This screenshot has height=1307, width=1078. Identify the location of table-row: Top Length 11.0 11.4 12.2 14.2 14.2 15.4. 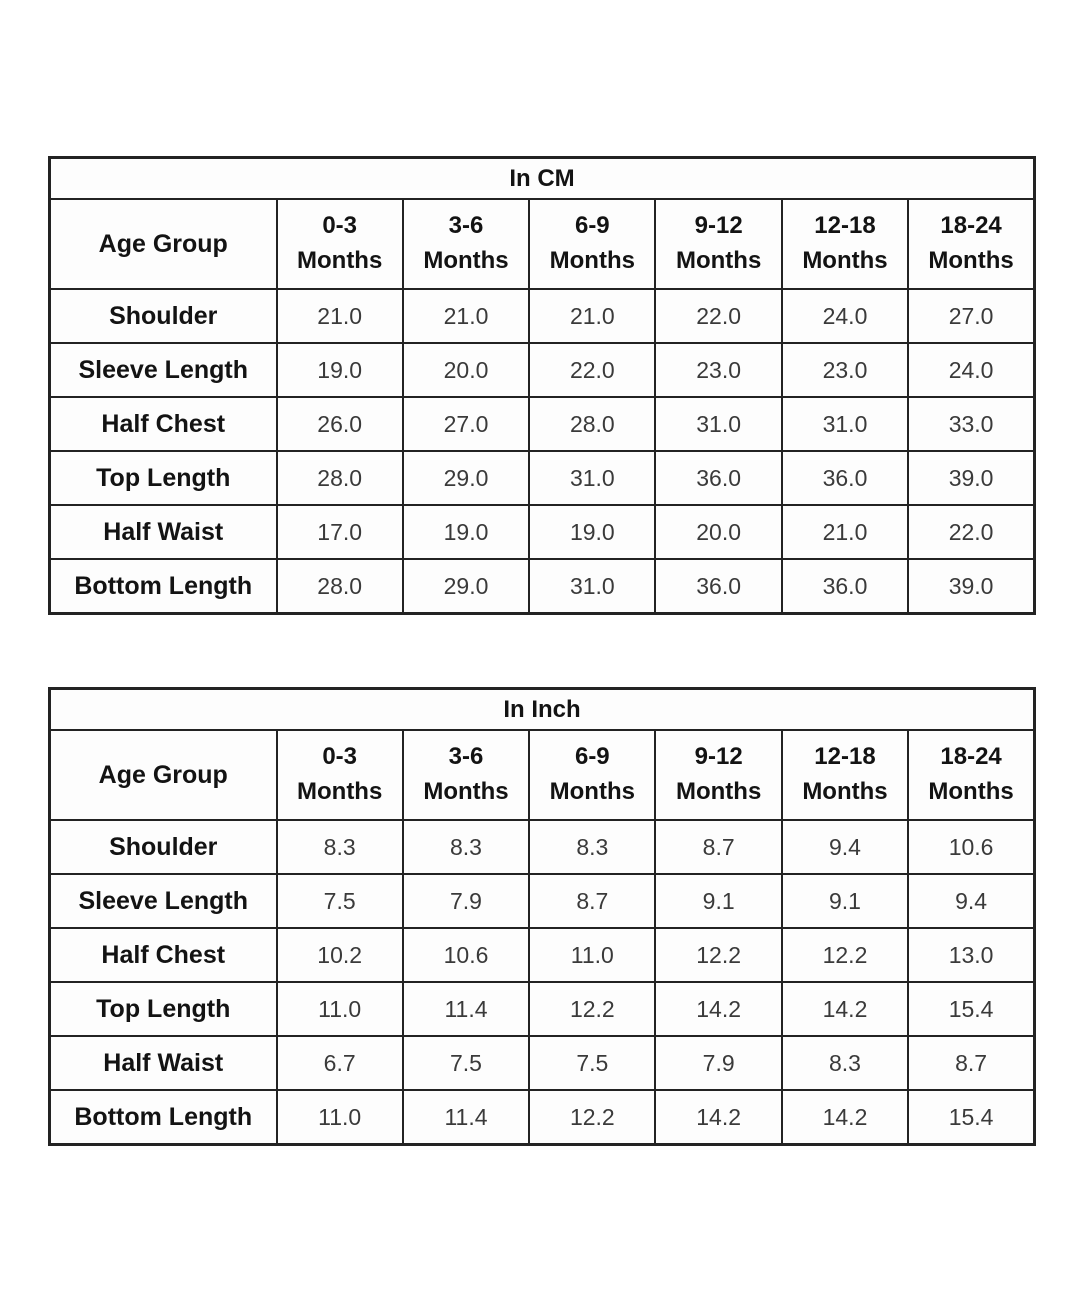
(542, 1009).